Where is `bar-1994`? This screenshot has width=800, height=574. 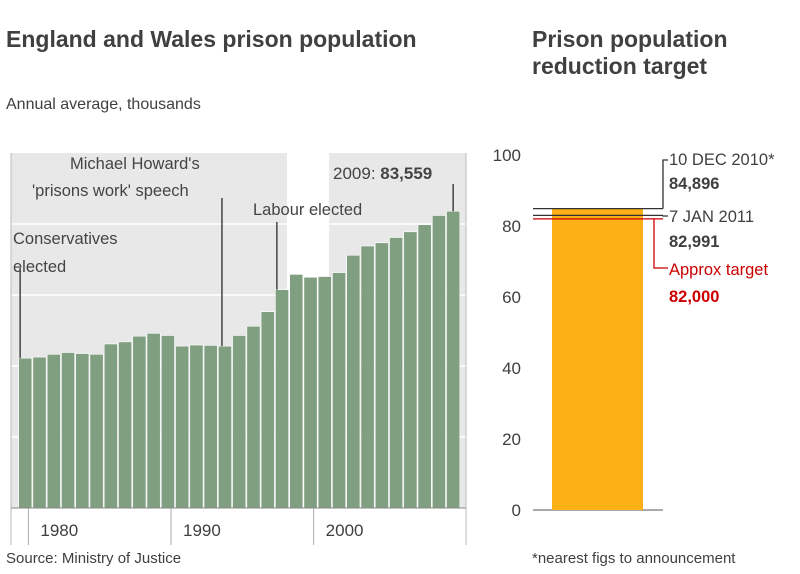
bar-1994 is located at coordinates (239, 422).